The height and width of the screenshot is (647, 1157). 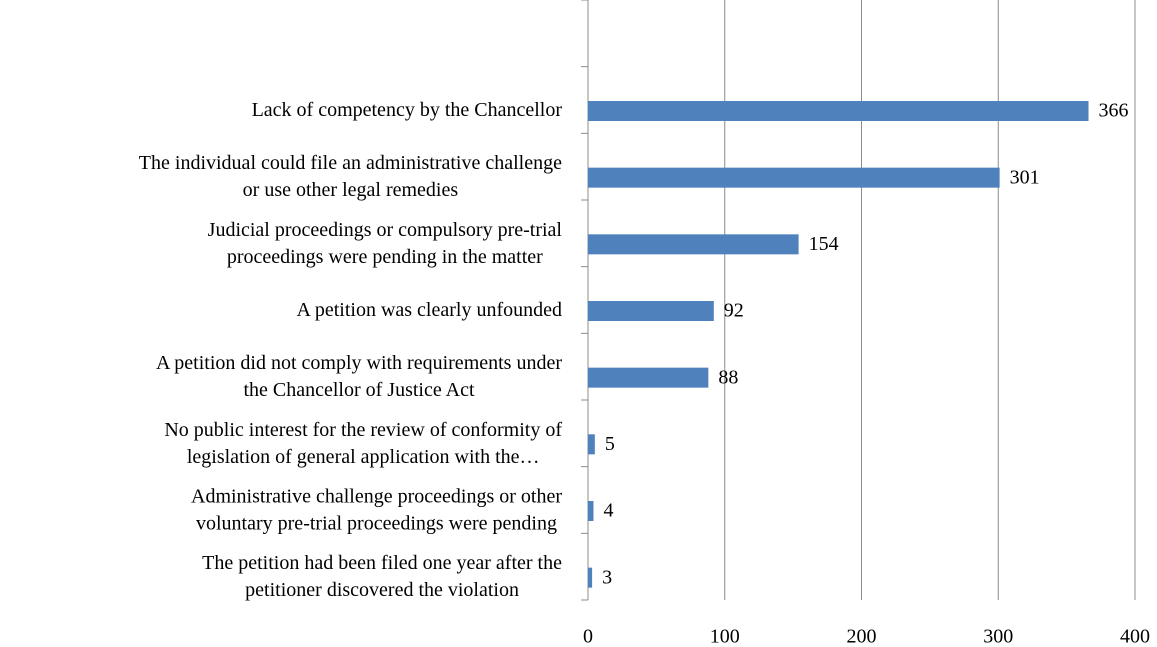 I want to click on data-label: 154, so click(x=824, y=244).